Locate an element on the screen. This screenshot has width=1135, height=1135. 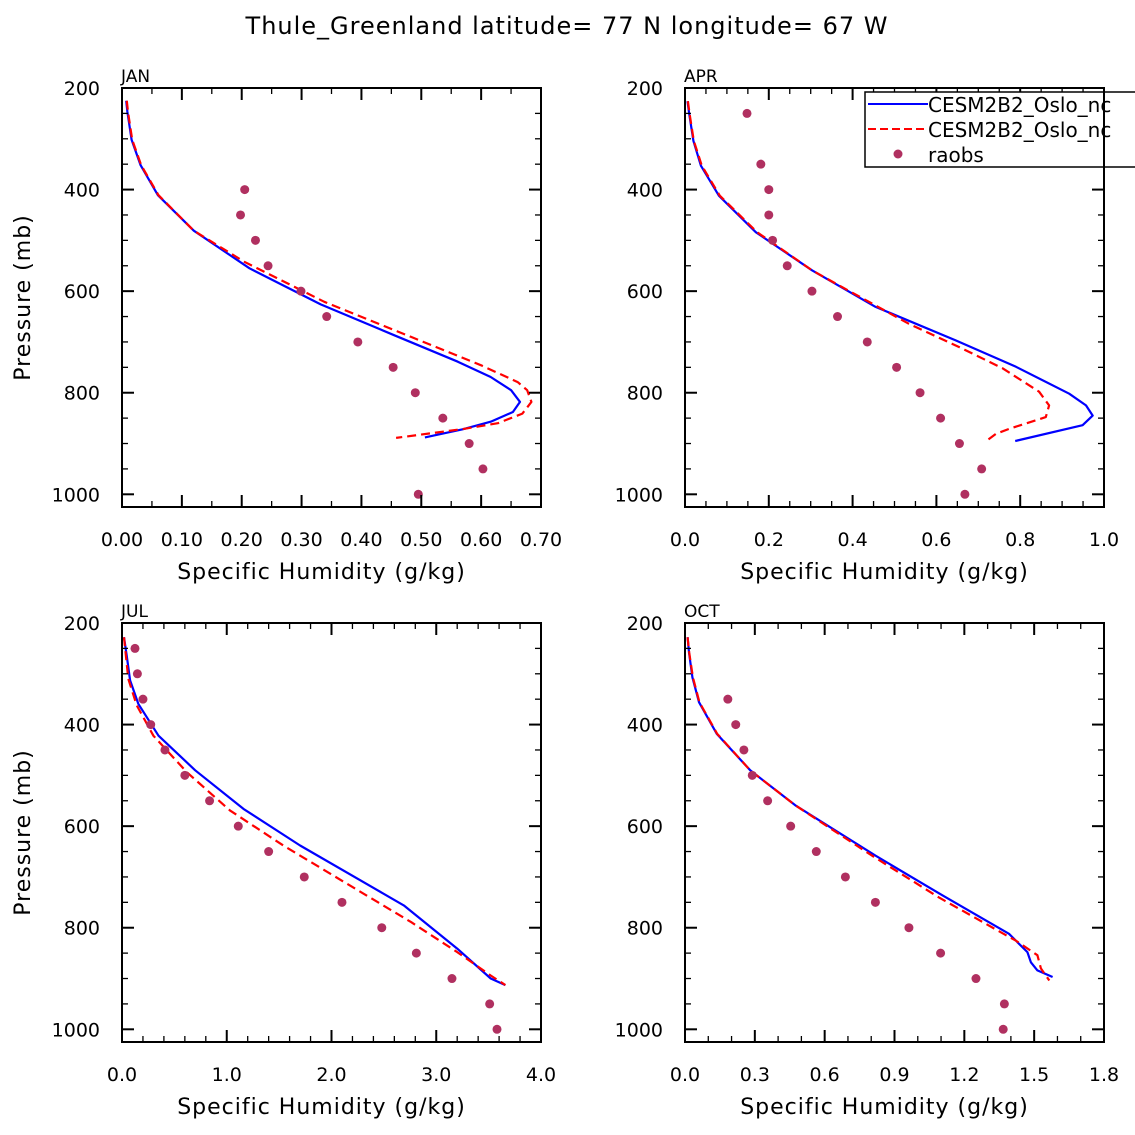
legend-label: CESM2B2_Oslo_nc is located at coordinates (1019, 130).